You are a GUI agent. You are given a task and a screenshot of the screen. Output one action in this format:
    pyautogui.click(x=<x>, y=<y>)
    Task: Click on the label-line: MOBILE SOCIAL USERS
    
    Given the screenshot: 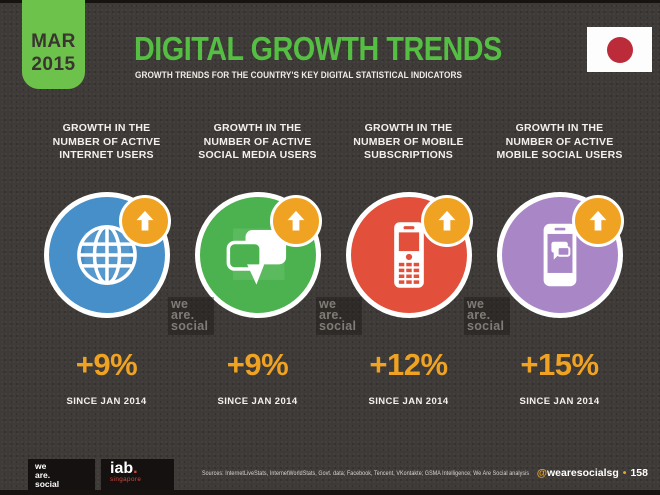 What is the action you would take?
    pyautogui.click(x=559, y=155)
    